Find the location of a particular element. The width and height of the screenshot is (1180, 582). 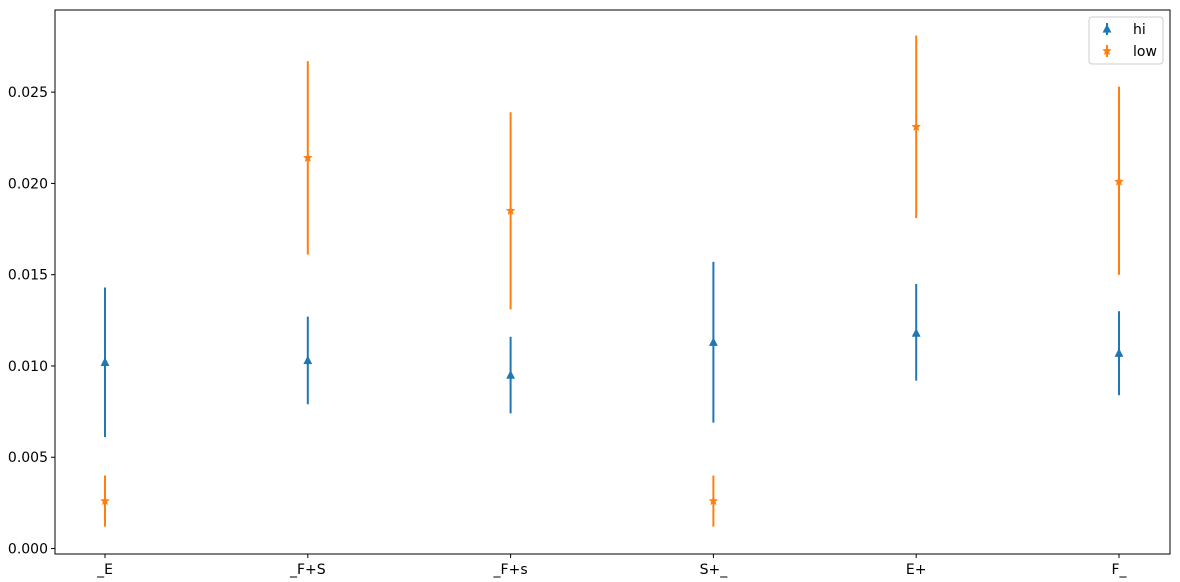

y-tick-label: 0.010 is located at coordinates (28, 367).